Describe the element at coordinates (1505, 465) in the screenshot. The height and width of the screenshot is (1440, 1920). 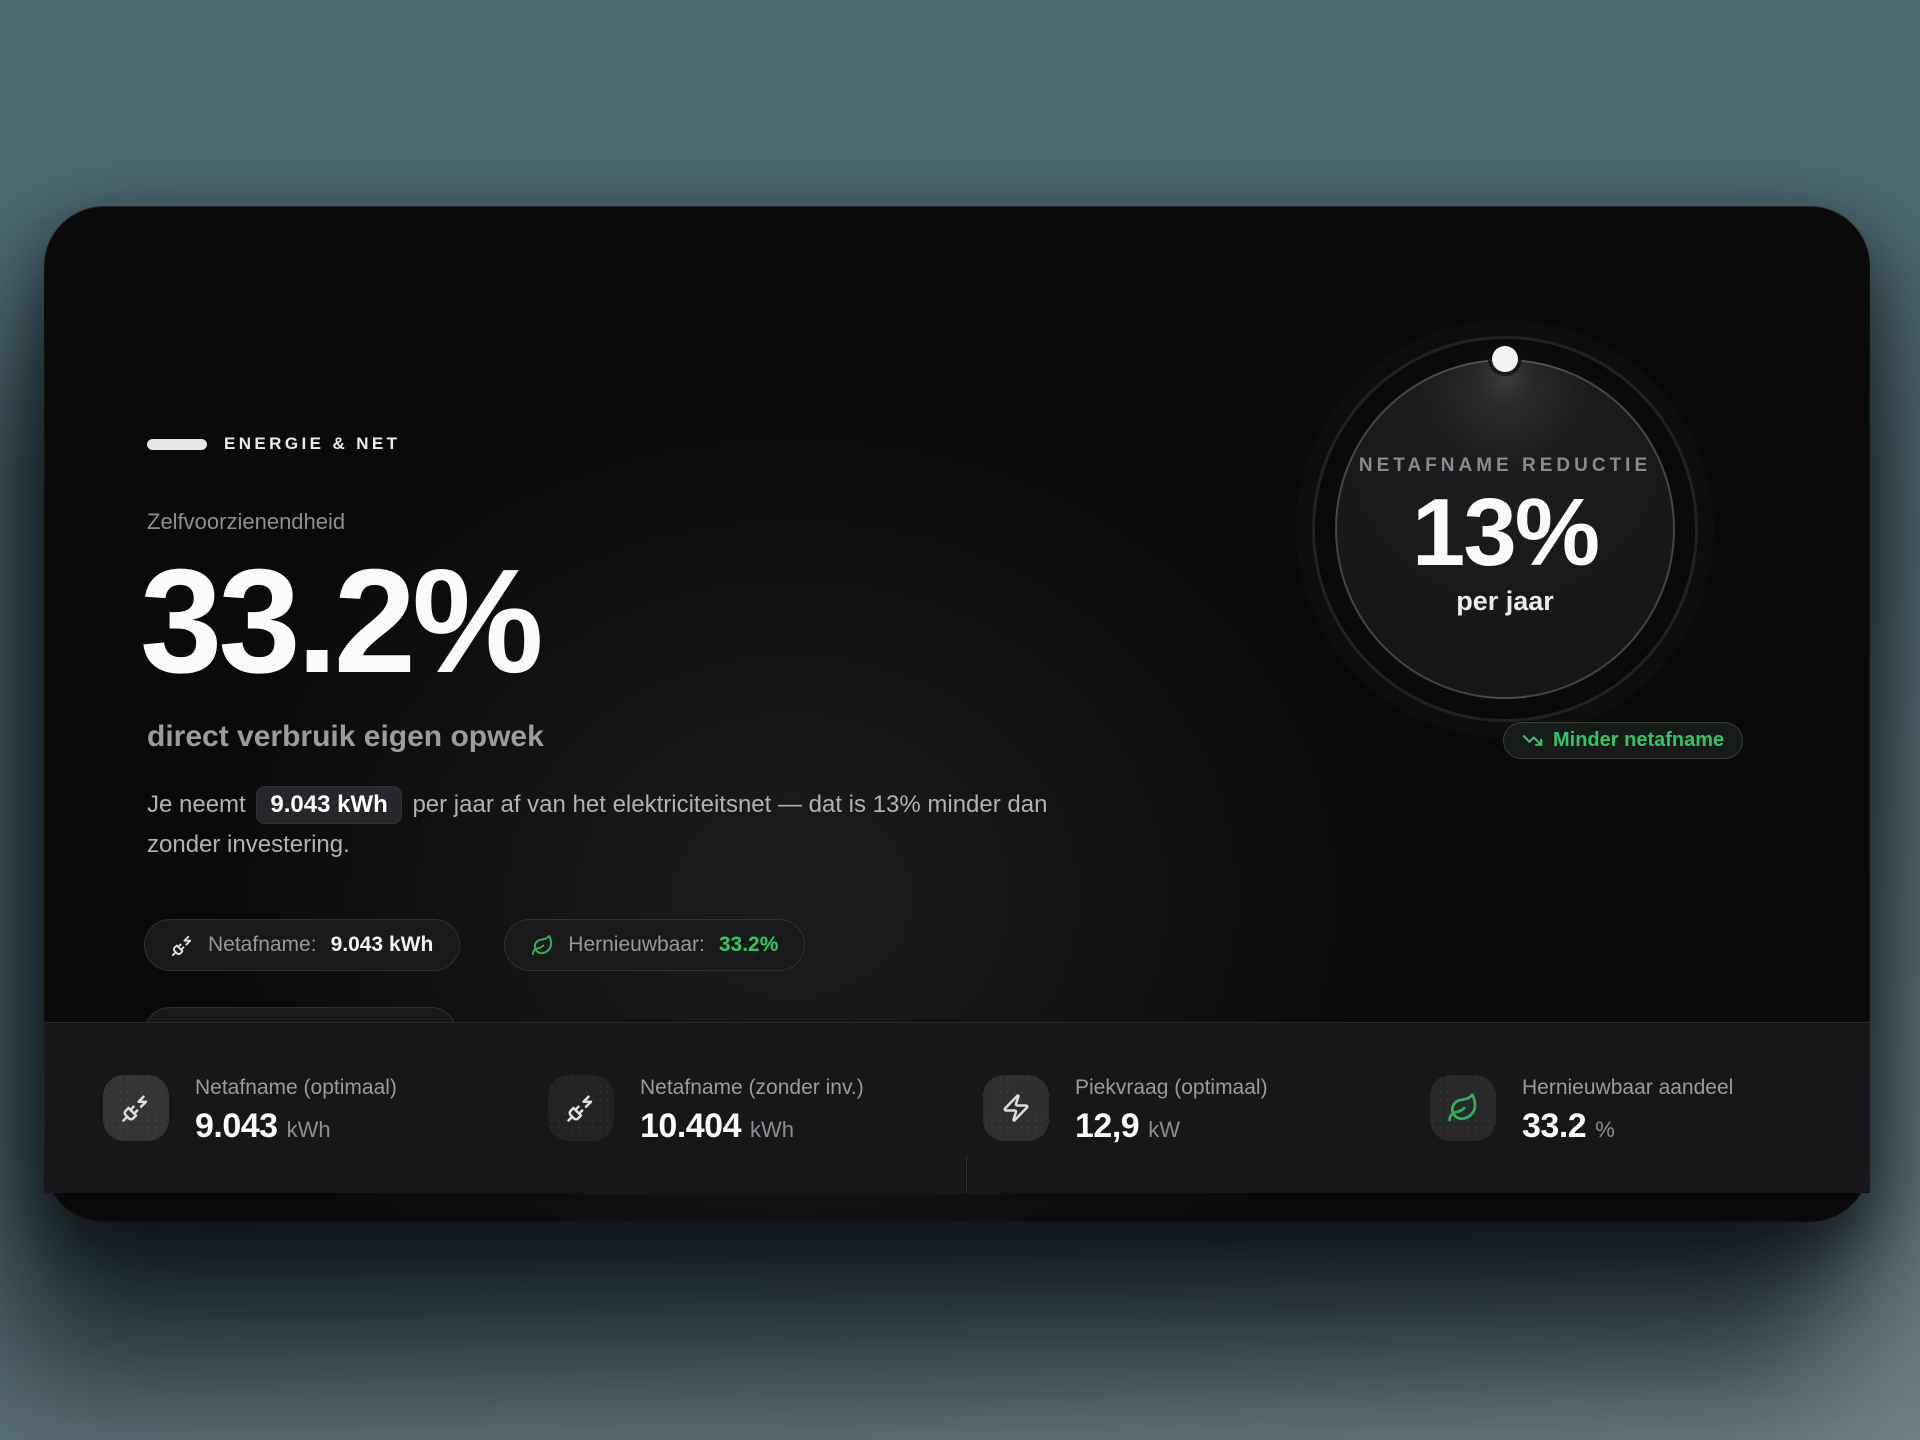
I see `gauge-title: NETAFNAME REDUCTIE` at that location.